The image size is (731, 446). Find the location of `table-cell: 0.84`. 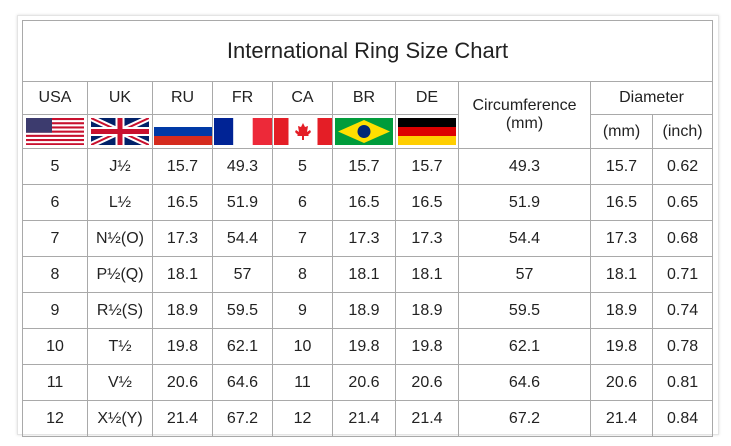

table-cell: 0.84 is located at coordinates (682, 418).